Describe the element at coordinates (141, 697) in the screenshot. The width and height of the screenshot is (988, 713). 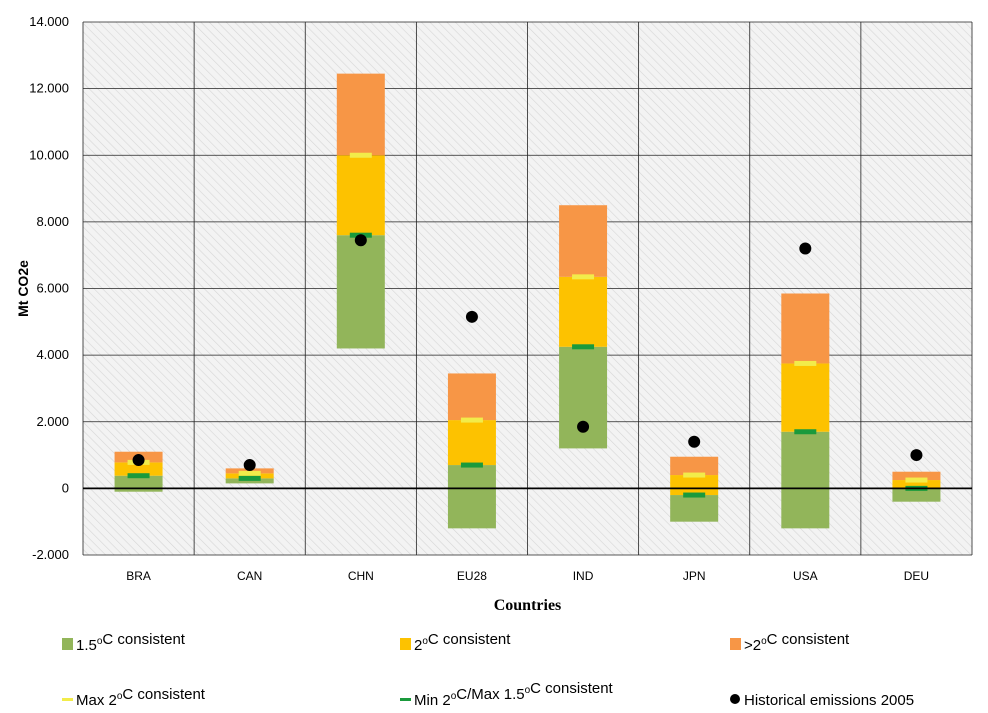
I see `legend-label: Max 2oC consistent` at that location.